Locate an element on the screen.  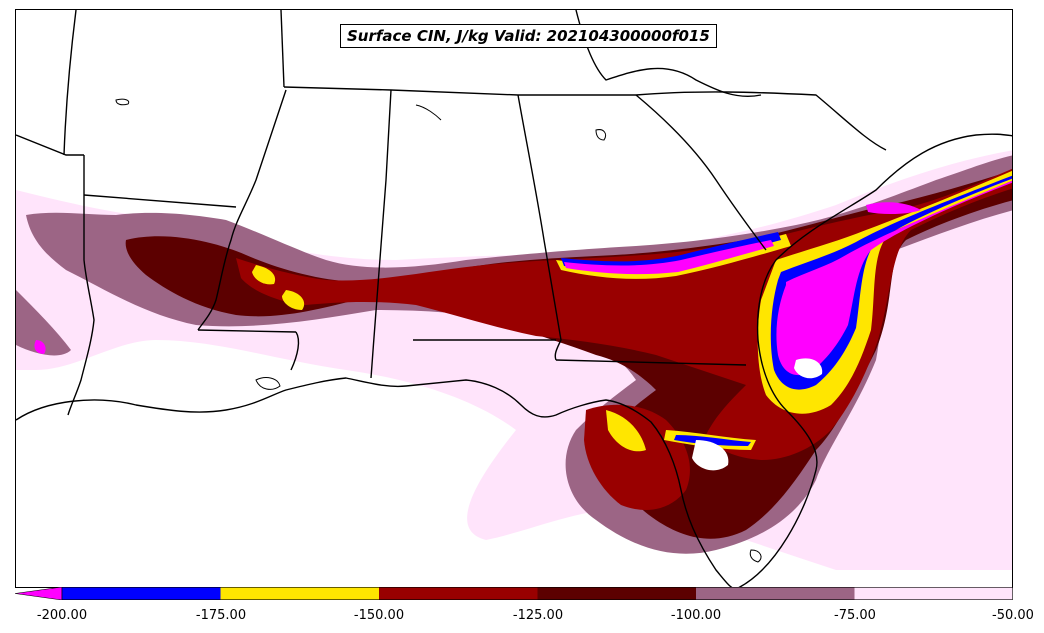
colorbar-tick-label: -100.00 is located at coordinates (696, 615).